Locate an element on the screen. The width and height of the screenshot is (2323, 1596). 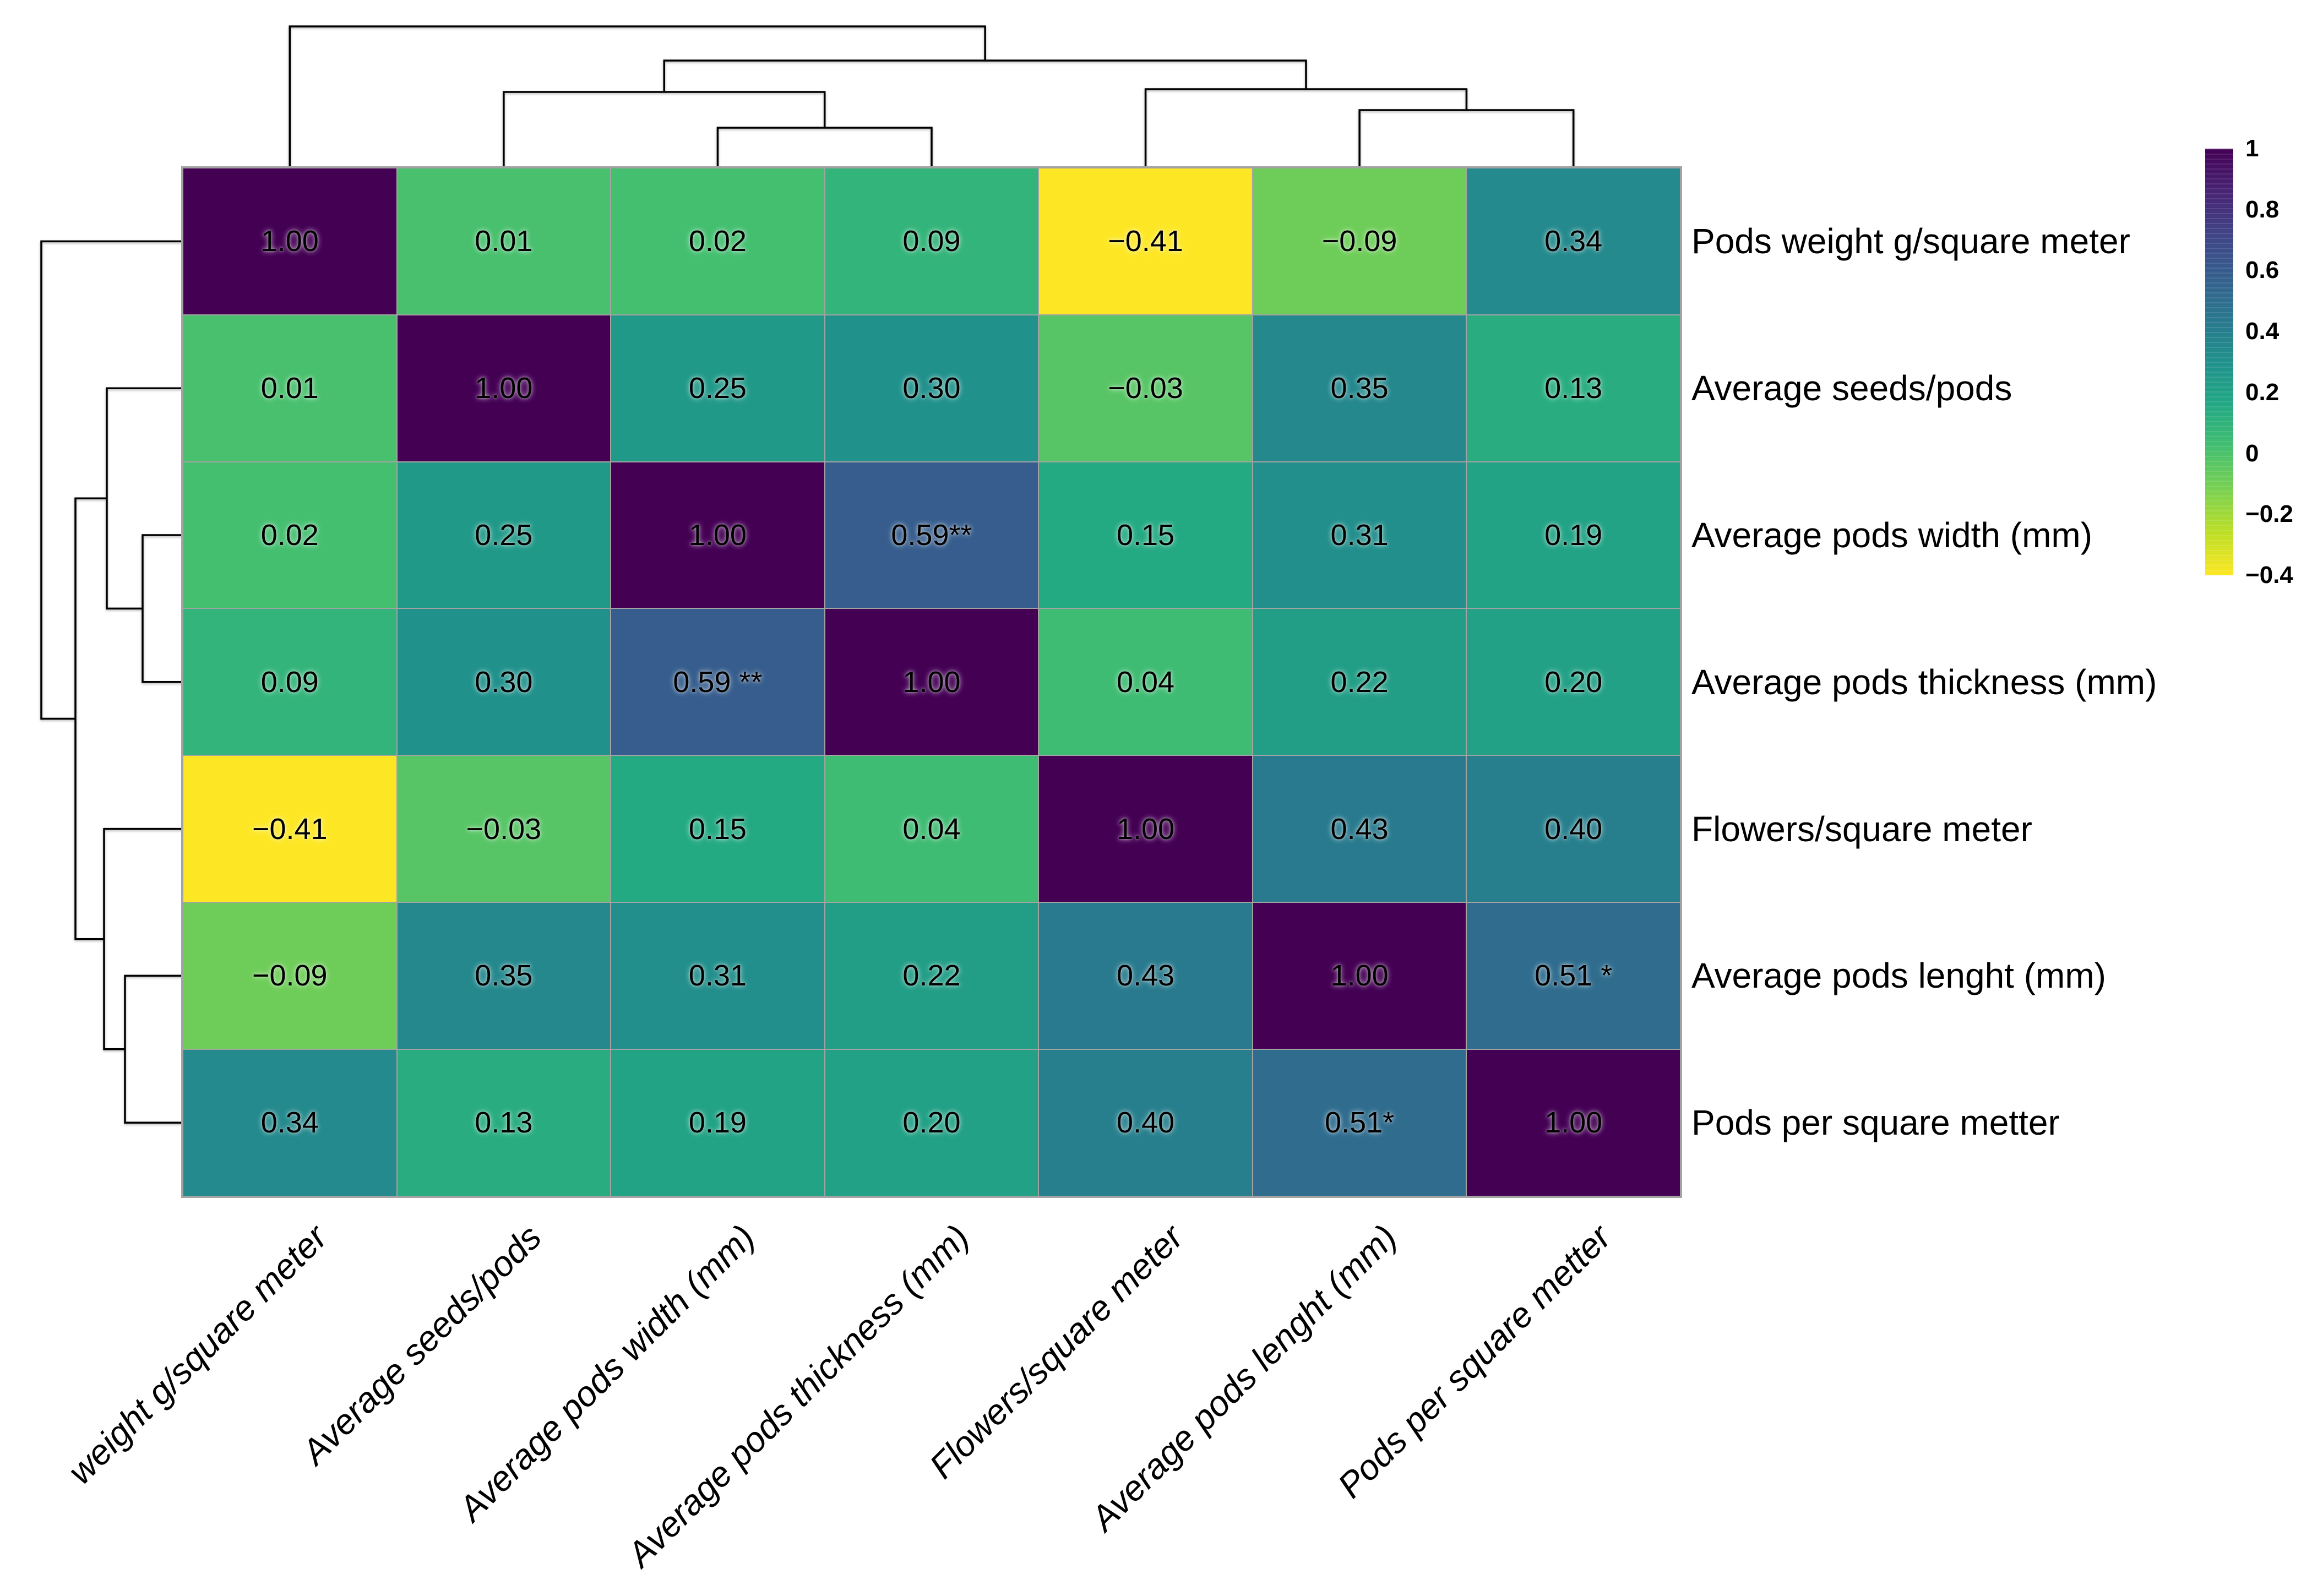
heatmap-cell-value: 0.25 is located at coordinates (718, 388).